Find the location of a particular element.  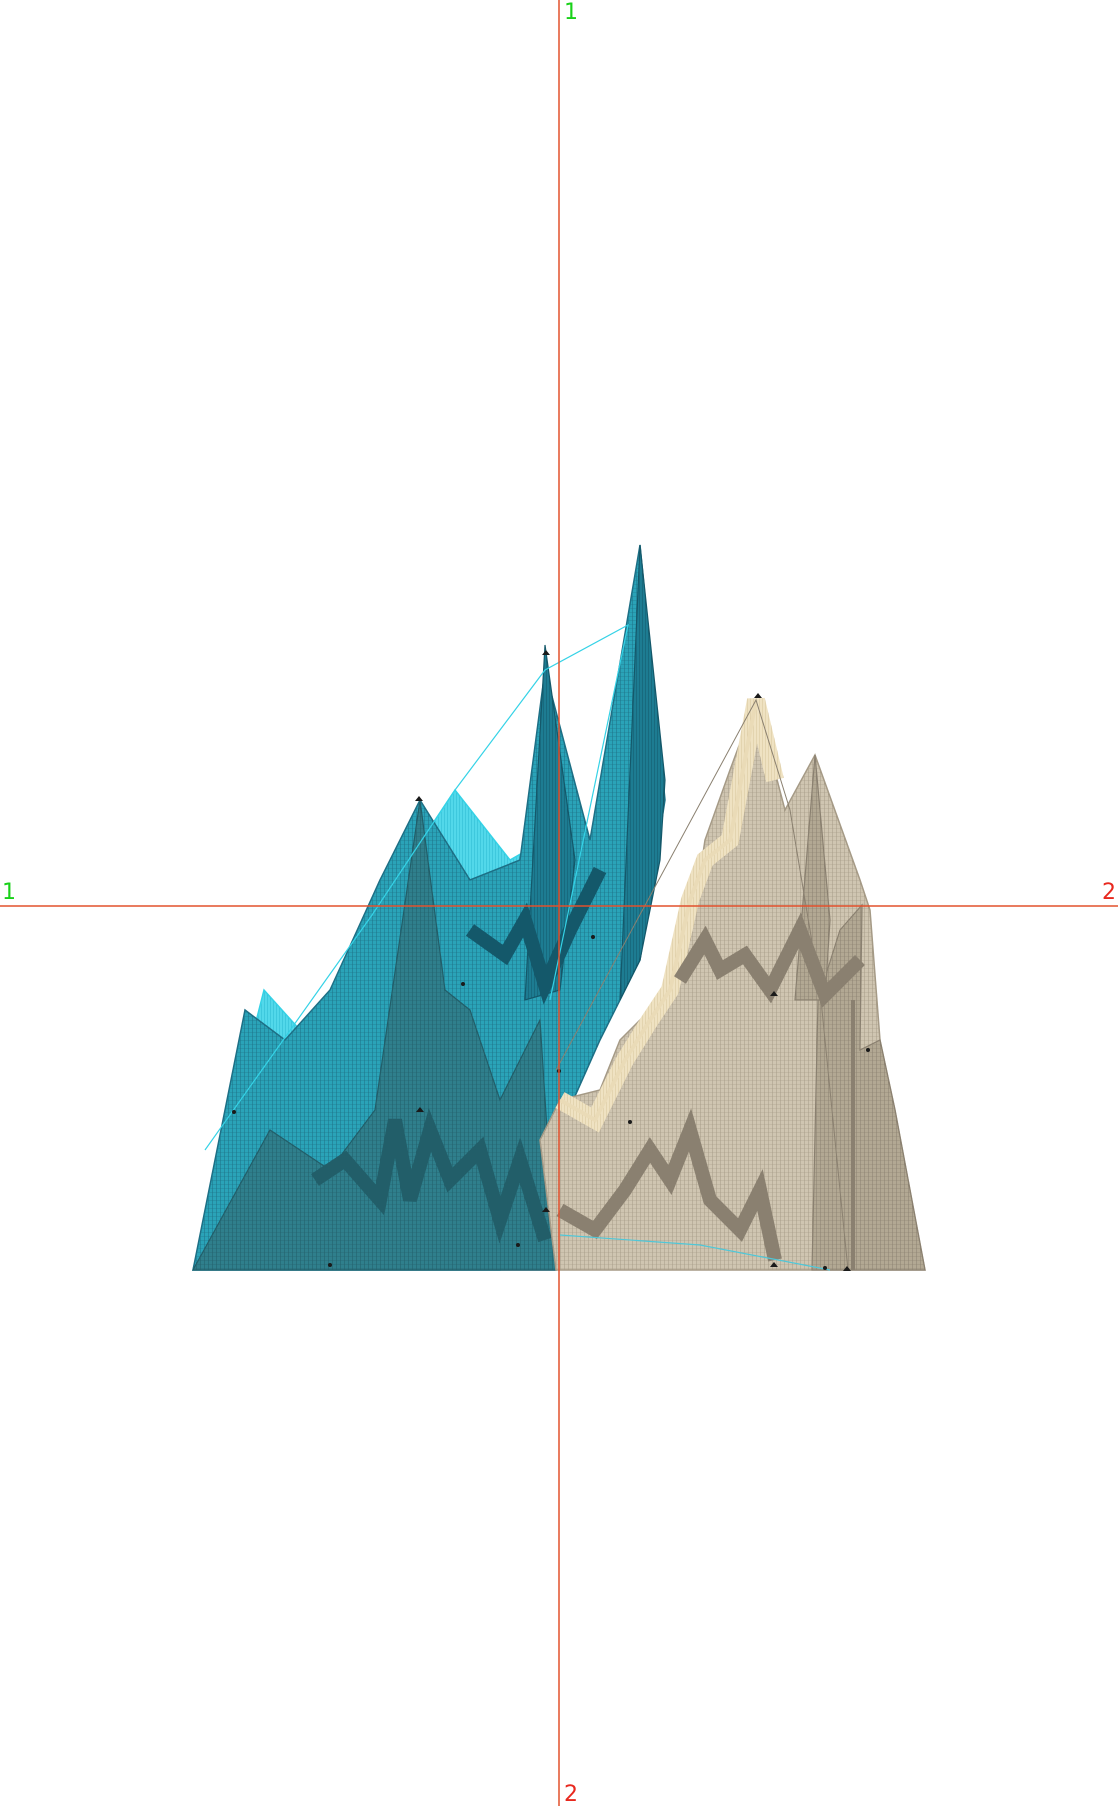

sand-design-section is located at coordinates (732, 984).